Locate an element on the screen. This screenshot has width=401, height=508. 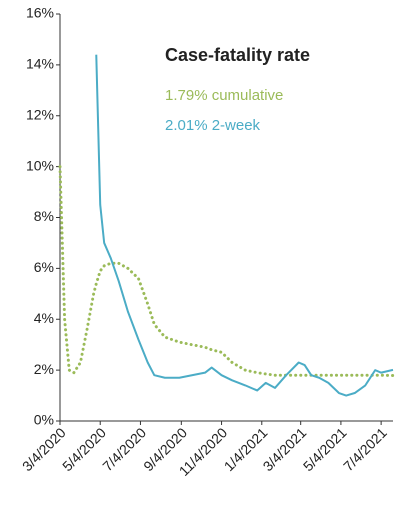
legend-label: 1.79% cumulative is located at coordinates (224, 95).